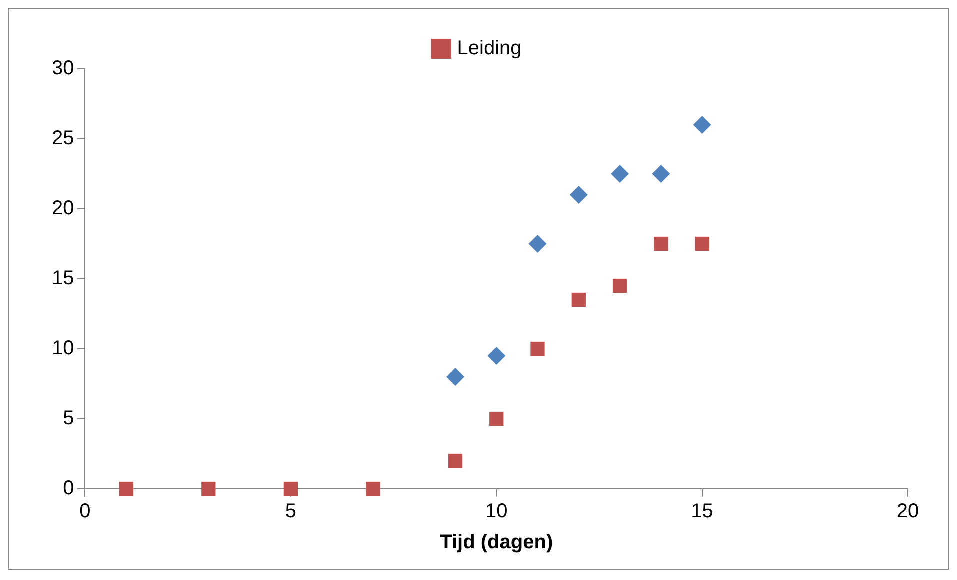 The height and width of the screenshot is (580, 957). Describe the element at coordinates (290, 511) in the screenshot. I see `x-tick-label: 5` at that location.